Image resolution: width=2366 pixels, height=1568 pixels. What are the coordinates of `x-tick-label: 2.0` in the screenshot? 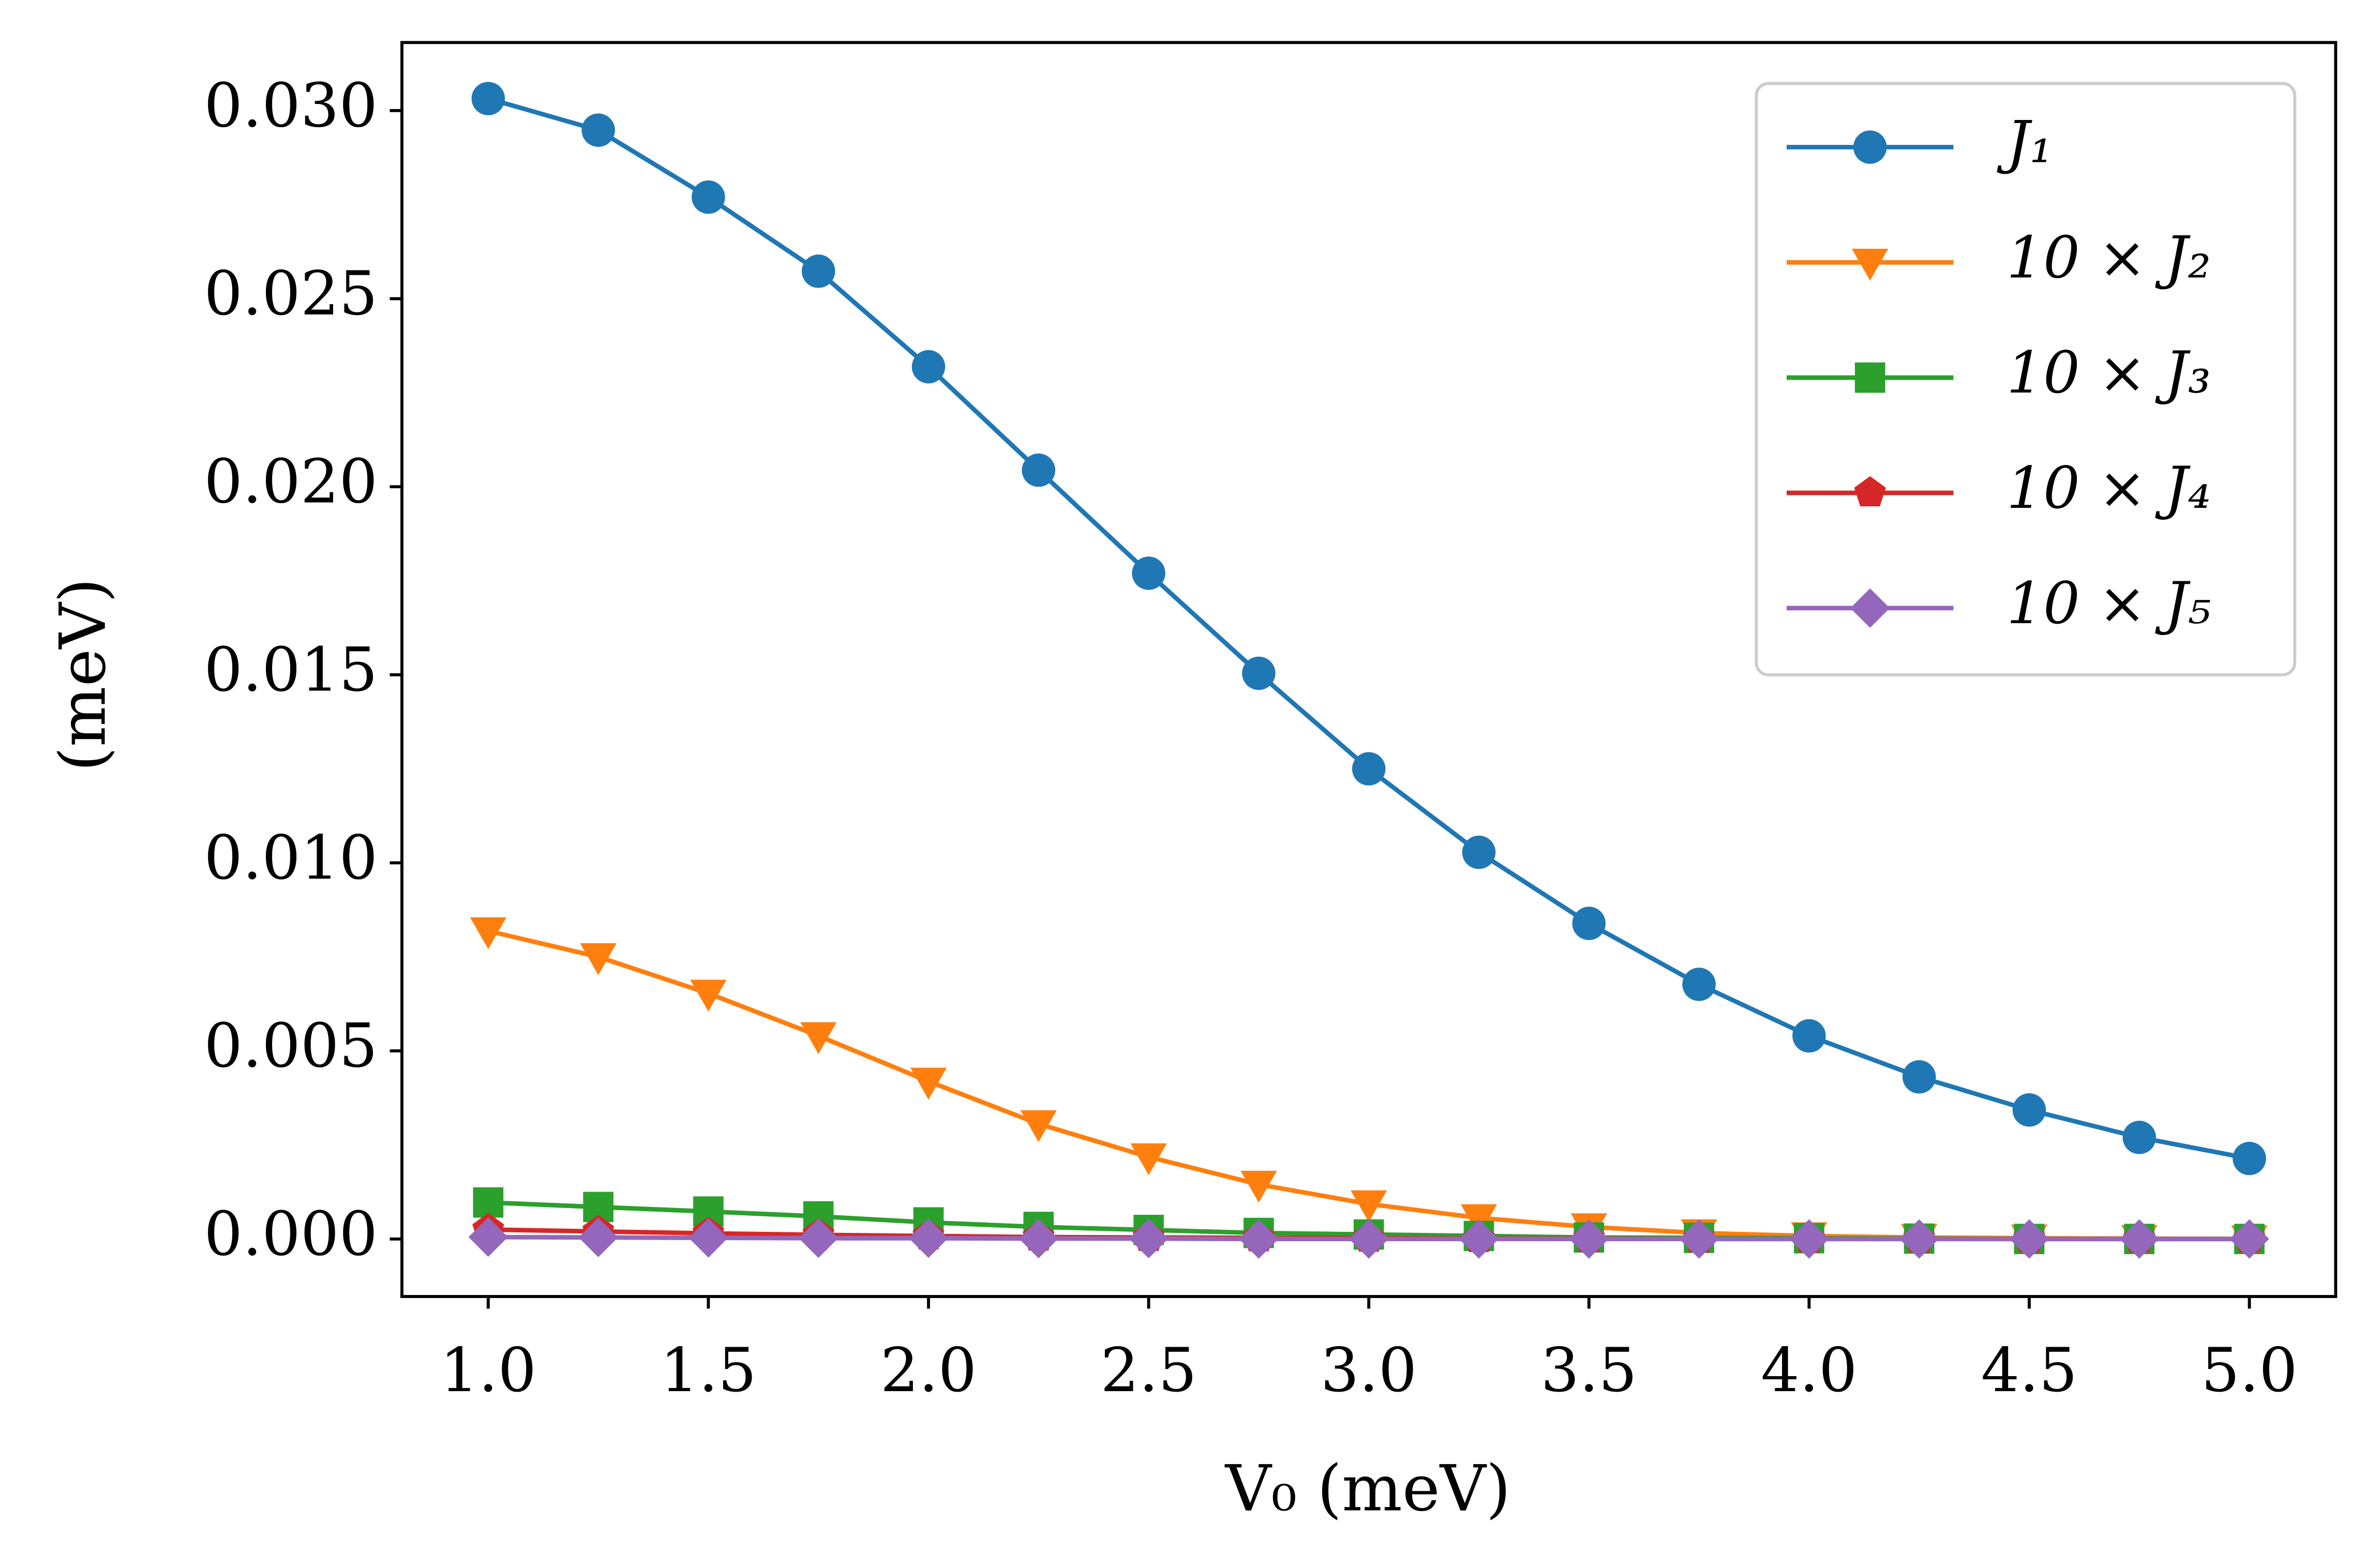 It's located at (928, 1370).